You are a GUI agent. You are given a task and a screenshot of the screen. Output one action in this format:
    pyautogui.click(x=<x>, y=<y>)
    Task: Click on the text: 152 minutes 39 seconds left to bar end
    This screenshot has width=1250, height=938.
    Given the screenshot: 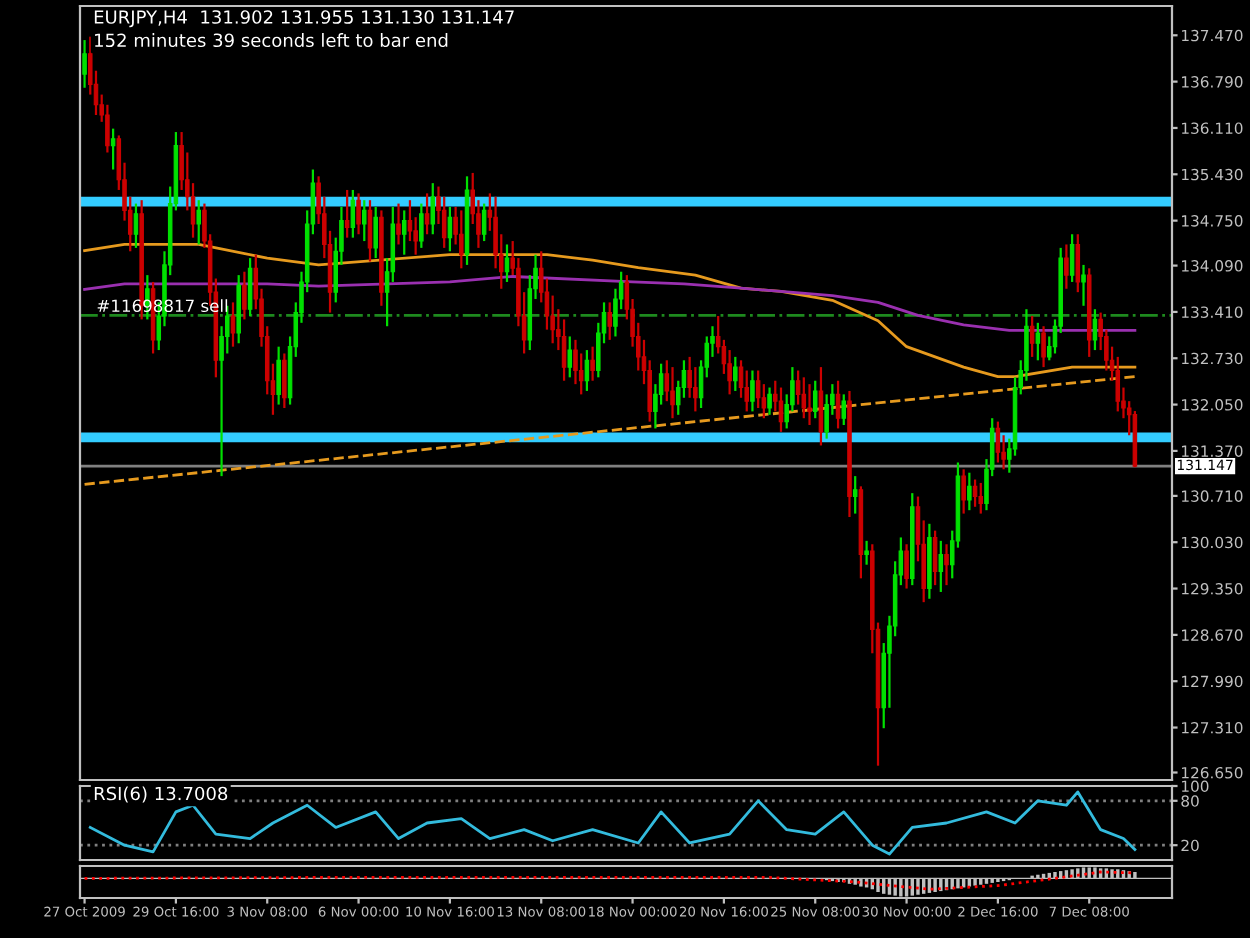 What is the action you would take?
    pyautogui.click(x=271, y=40)
    